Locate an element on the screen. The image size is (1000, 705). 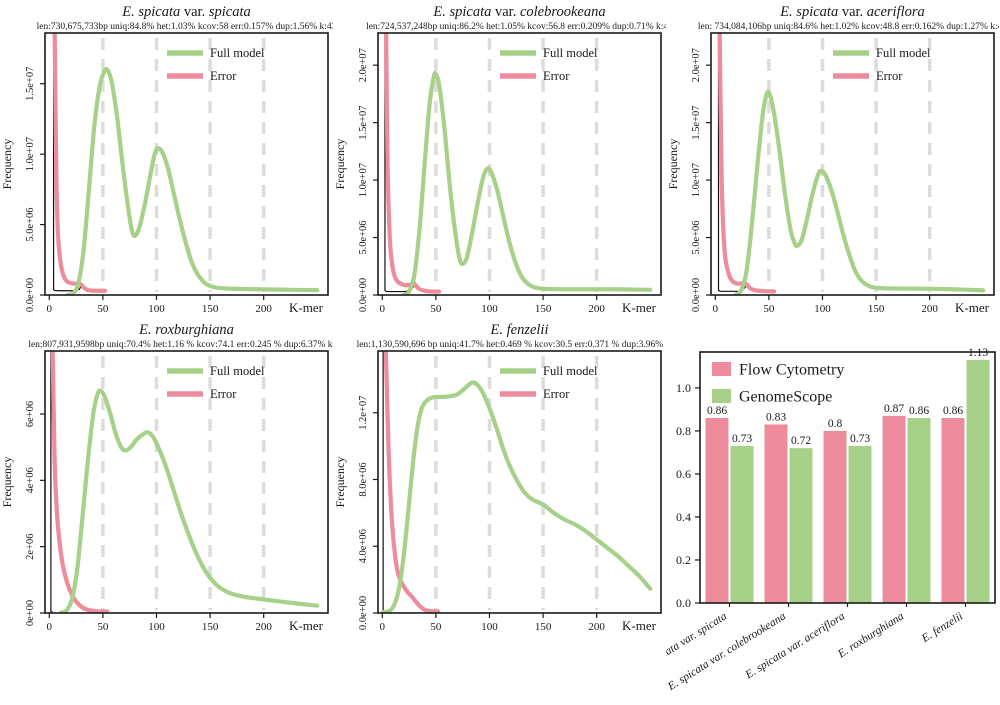
x-category-label: E. fenzelii is located at coordinates (942, 627).